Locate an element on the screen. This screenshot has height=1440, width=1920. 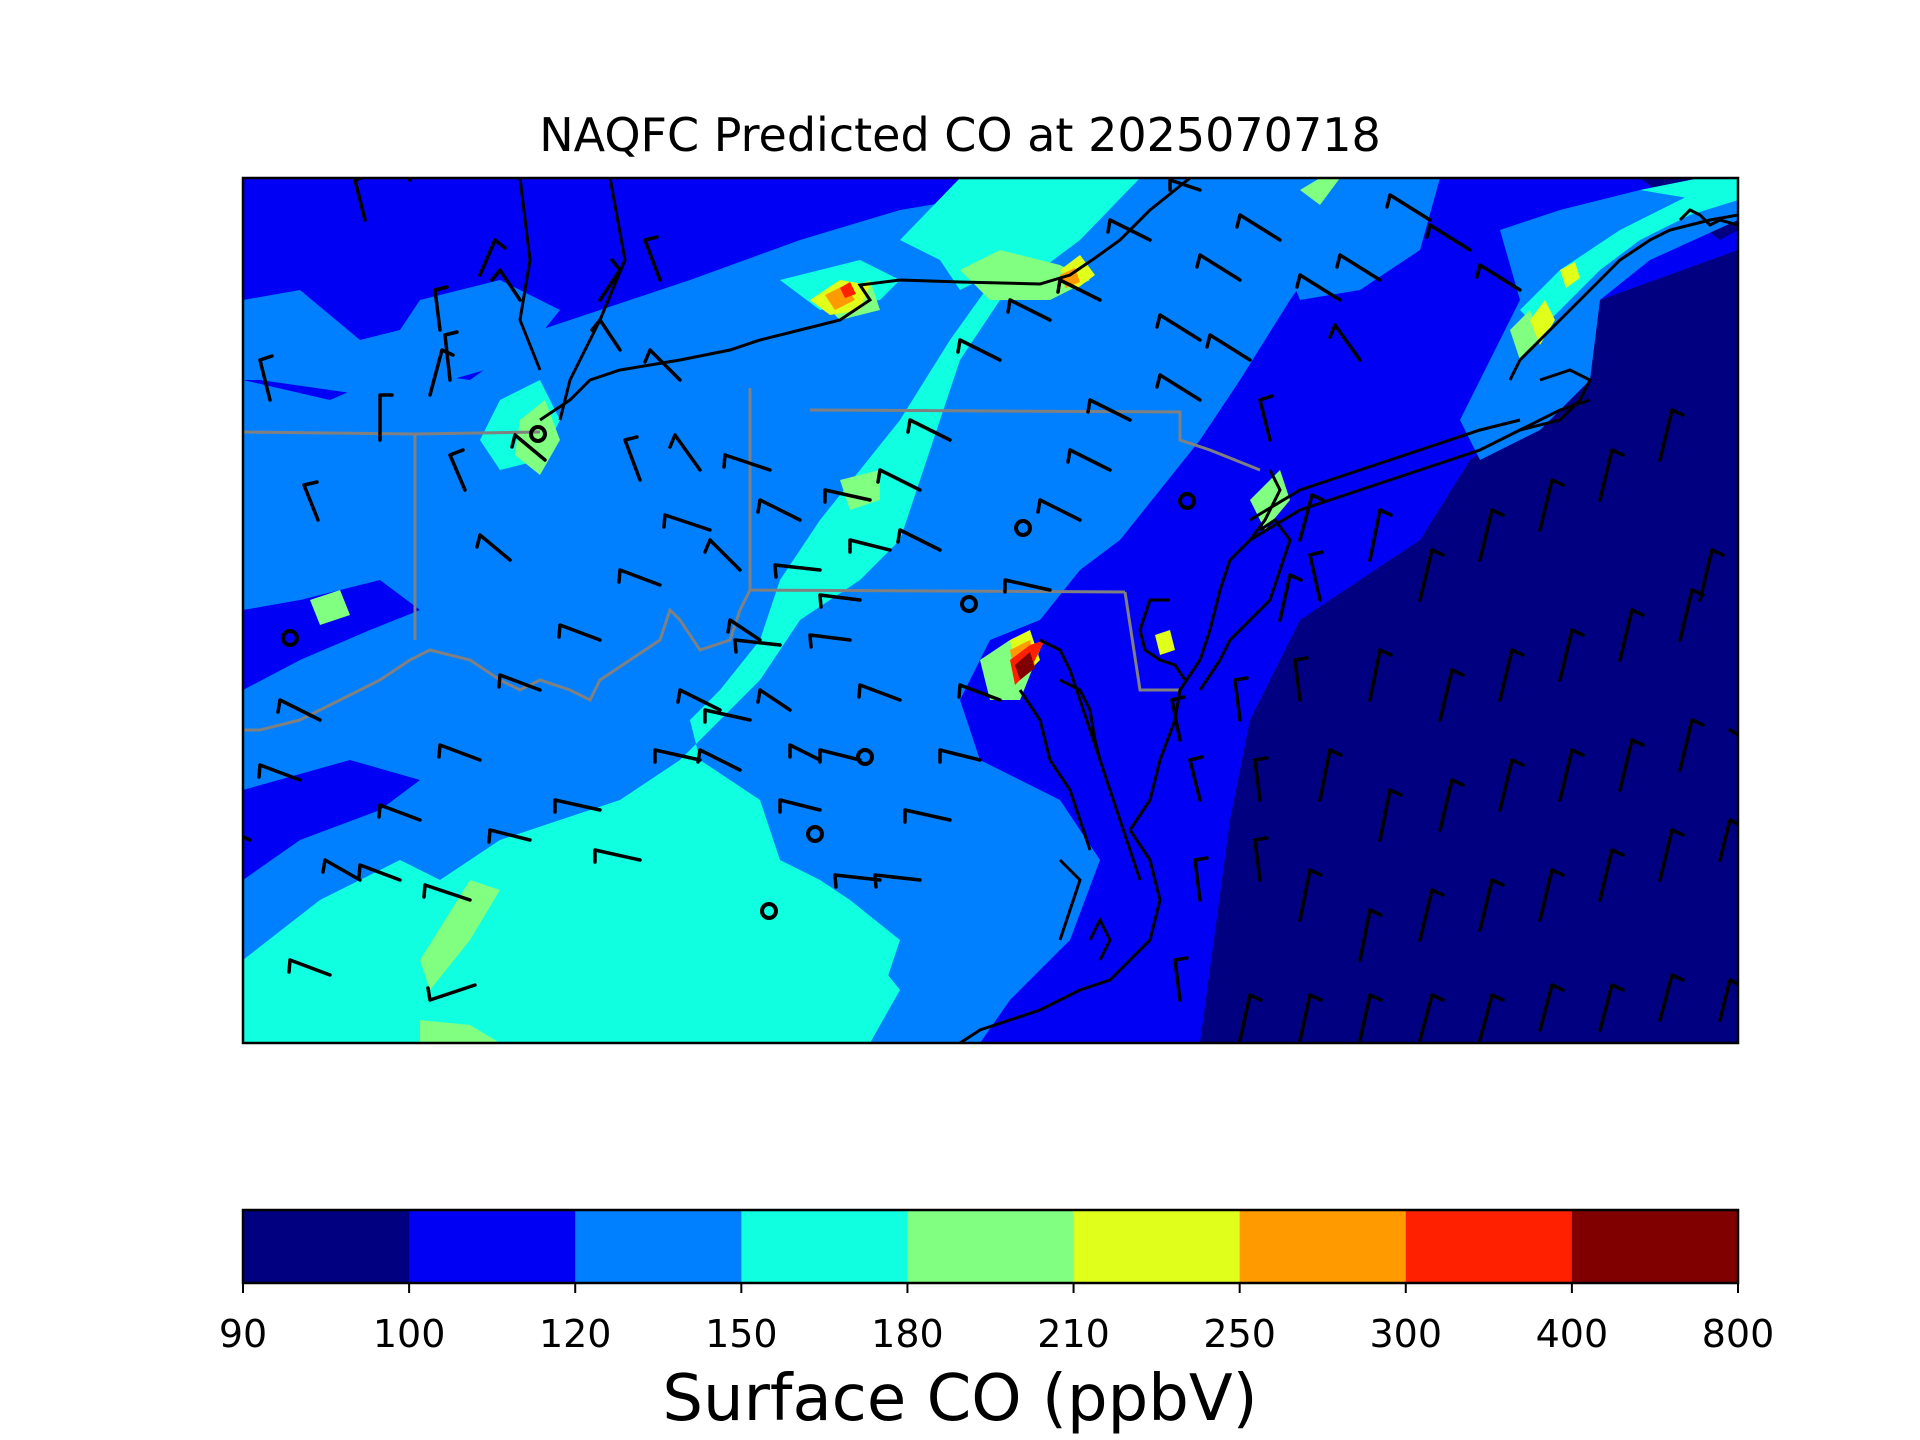
co-field-medium-blue-ne is located at coordinates (1599, 320).